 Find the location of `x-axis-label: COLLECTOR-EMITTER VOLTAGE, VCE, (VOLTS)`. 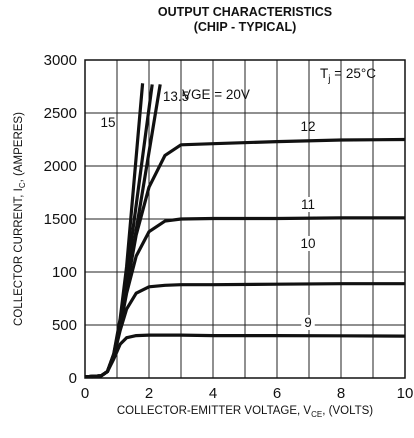

x-axis-label: COLLECTOR-EMITTER VOLTAGE, VCE, (VOLTS) is located at coordinates (245, 412).